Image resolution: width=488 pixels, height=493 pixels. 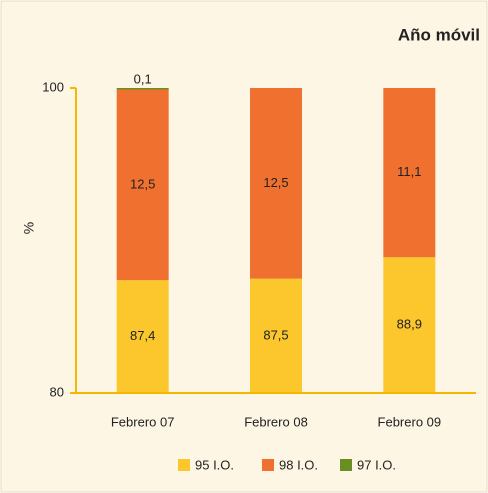 I want to click on legend-label: 97 I.O., so click(x=376, y=464).